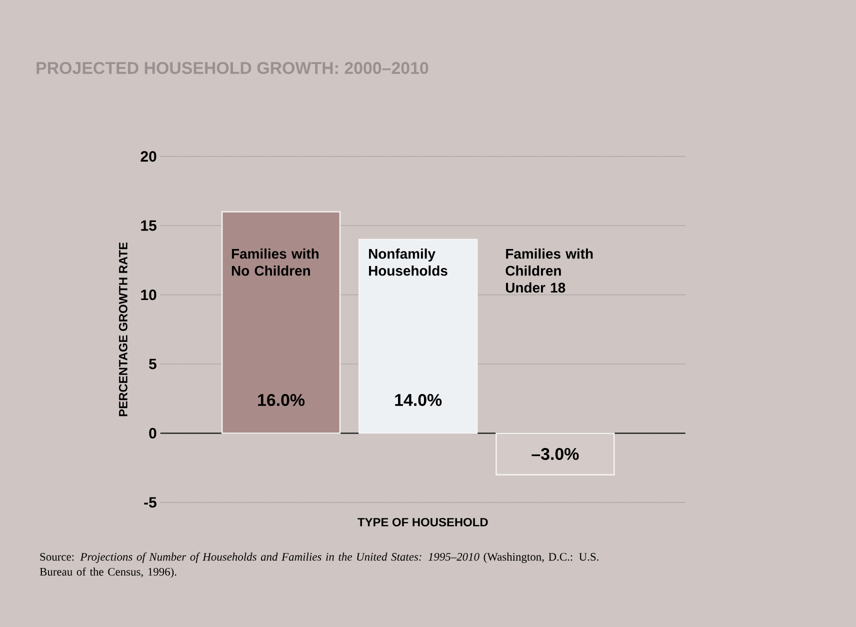 Image resolution: width=856 pixels, height=627 pixels. Describe the element at coordinates (123, 329) in the screenshot. I see `y-axis-title: PERCENTAGE GROWTH RATE` at that location.